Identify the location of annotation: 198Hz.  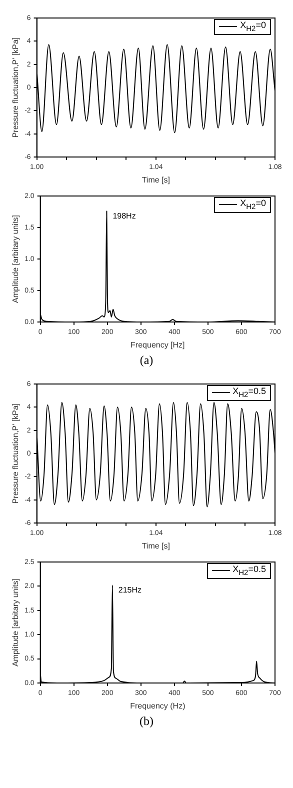
(124, 215).